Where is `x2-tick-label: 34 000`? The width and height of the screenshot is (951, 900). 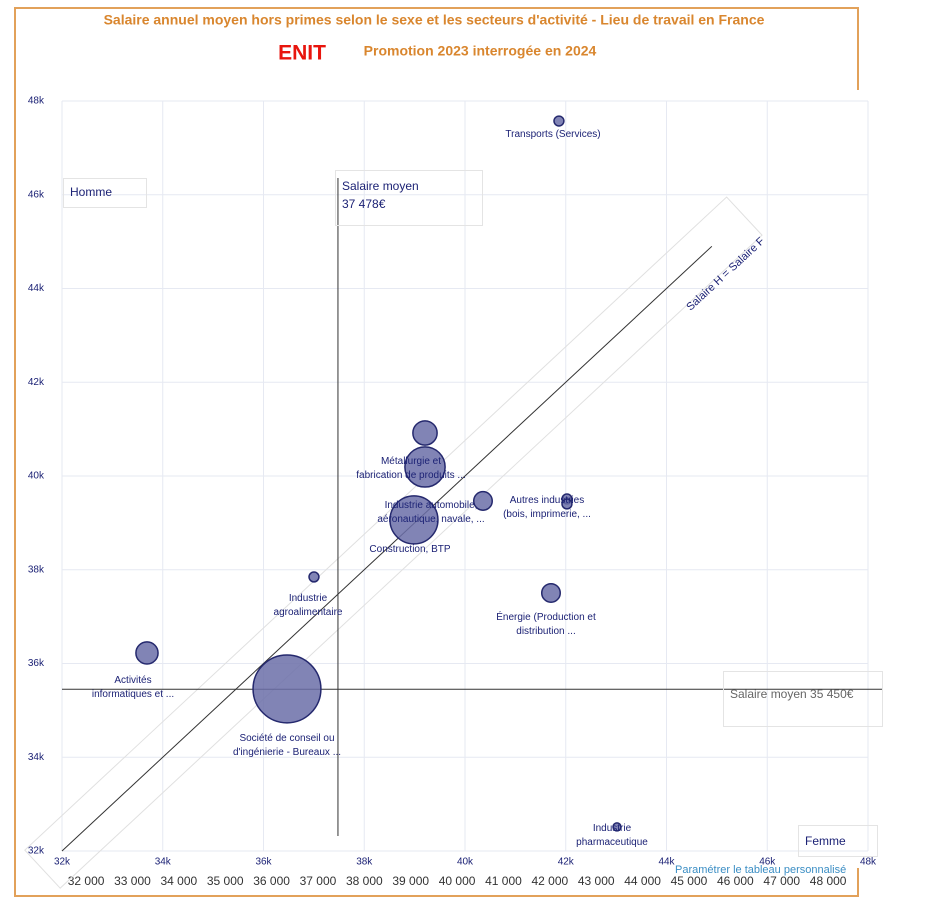
x2-tick-label: 34 000 is located at coordinates (179, 881).